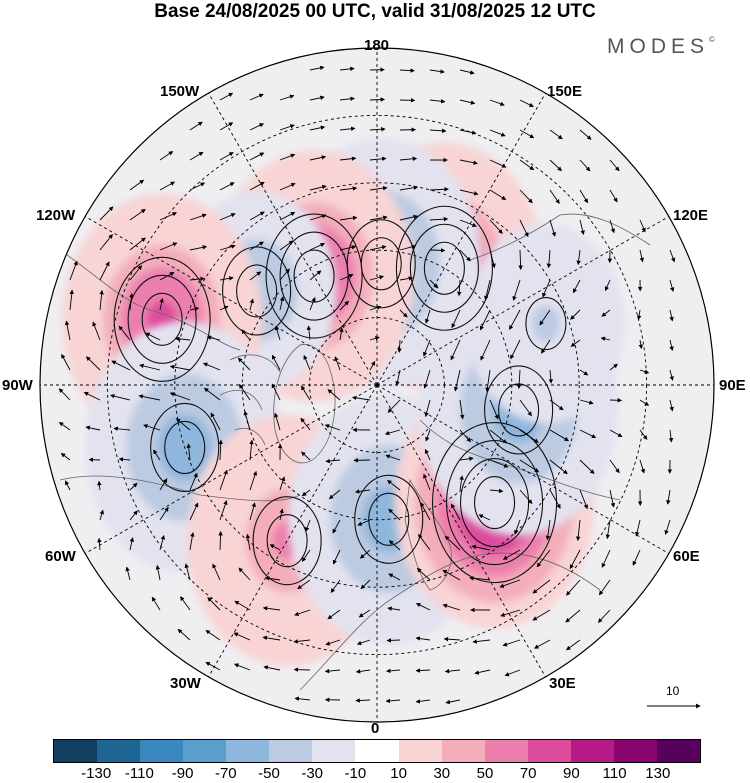 This screenshot has height=783, width=750. What do you see at coordinates (428, 534) in the screenshot?
I see `coastline-scandinavia` at bounding box center [428, 534].